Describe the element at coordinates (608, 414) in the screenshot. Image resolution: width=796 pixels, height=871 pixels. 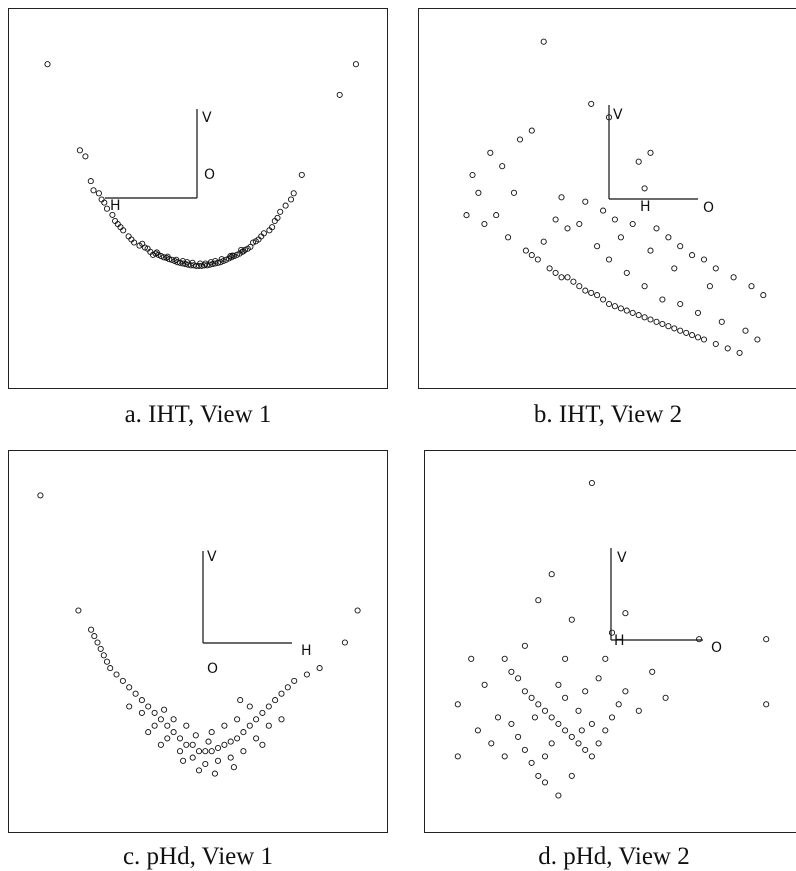
I see `panel-caption: b. IHT, View 2` at that location.